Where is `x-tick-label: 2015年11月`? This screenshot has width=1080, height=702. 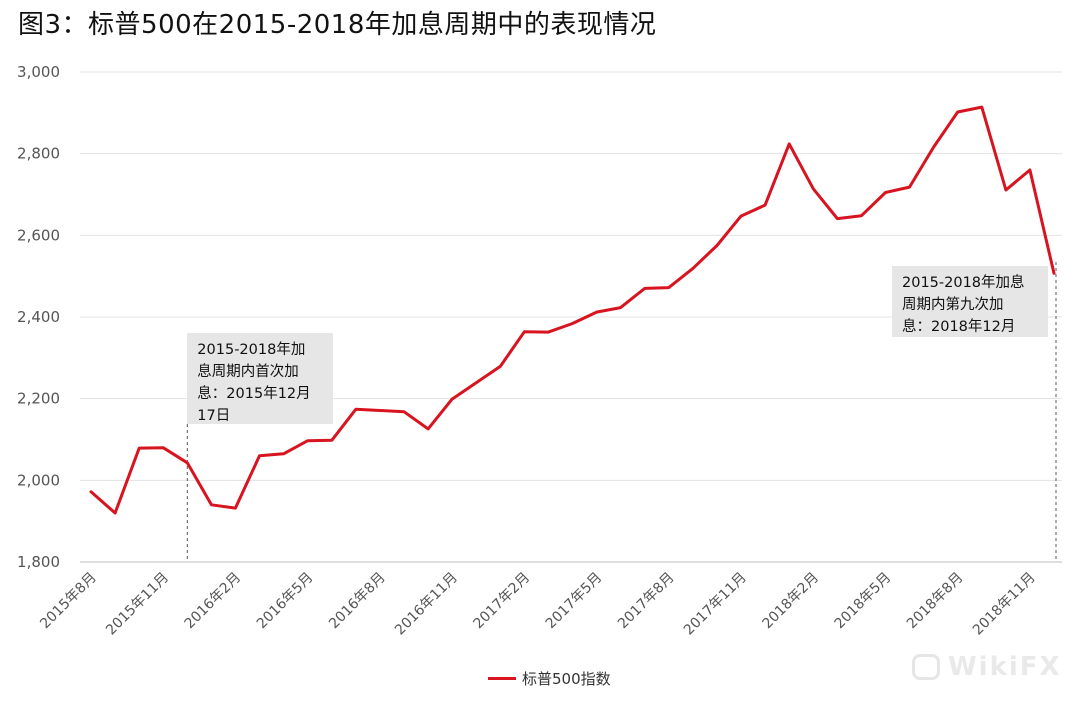 x-tick-label: 2015年11月 is located at coordinates (137, 604).